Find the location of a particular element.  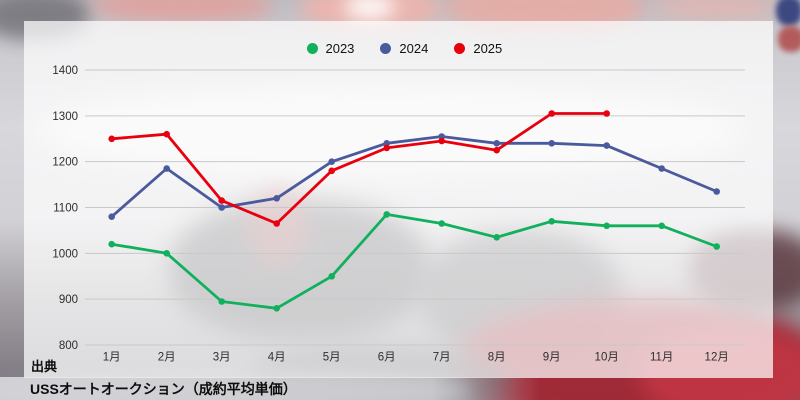

y-axis-tick: 1200 is located at coordinates (65, 163).